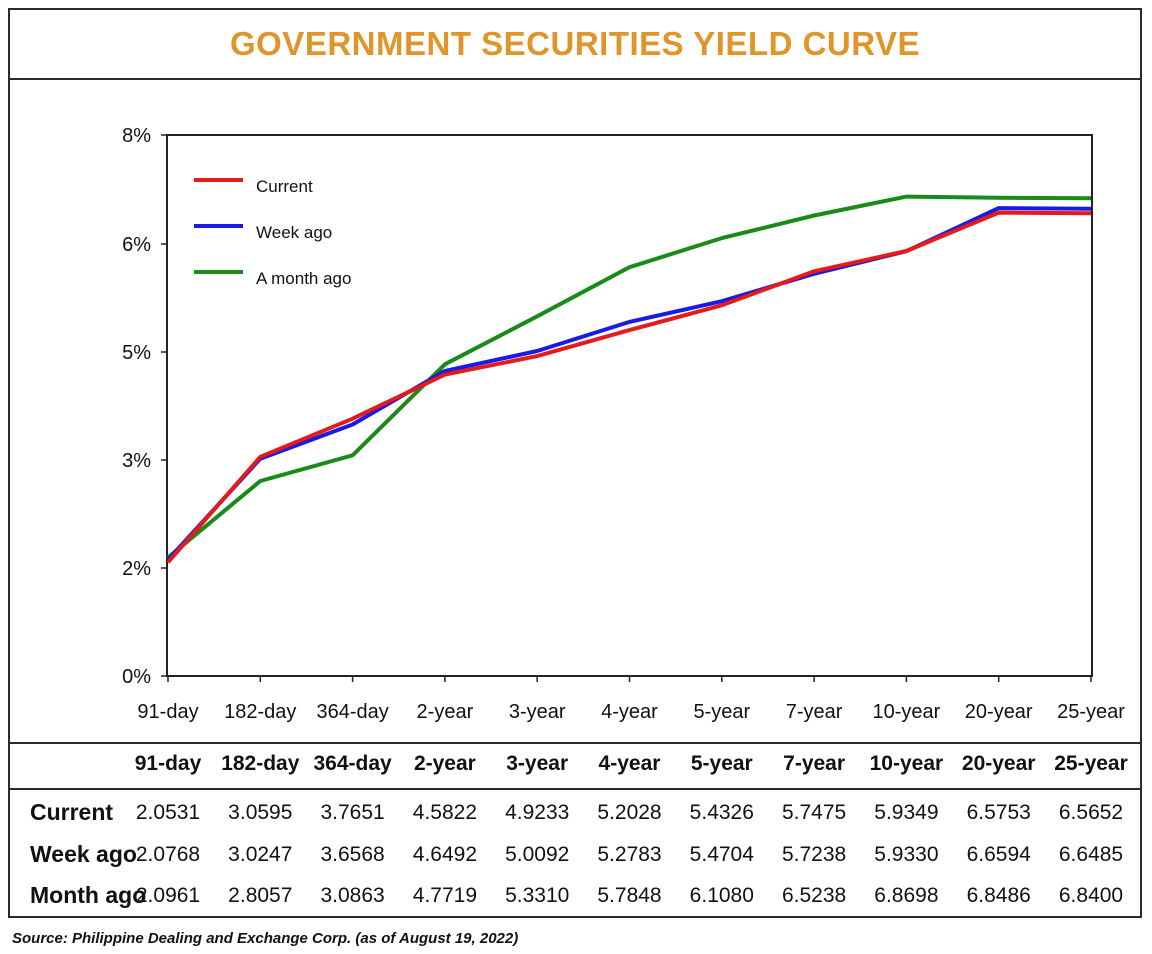 The height and width of the screenshot is (954, 1152). What do you see at coordinates (83, 854) in the screenshot?
I see `table-row-label: Week ago` at bounding box center [83, 854].